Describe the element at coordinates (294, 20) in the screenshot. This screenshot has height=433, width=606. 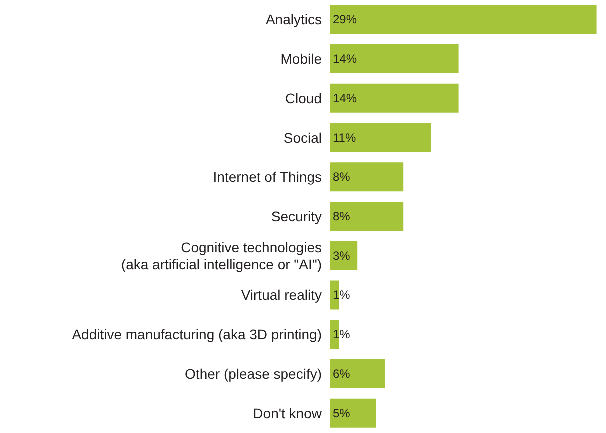
I see `y-tick-label: Analytics` at that location.